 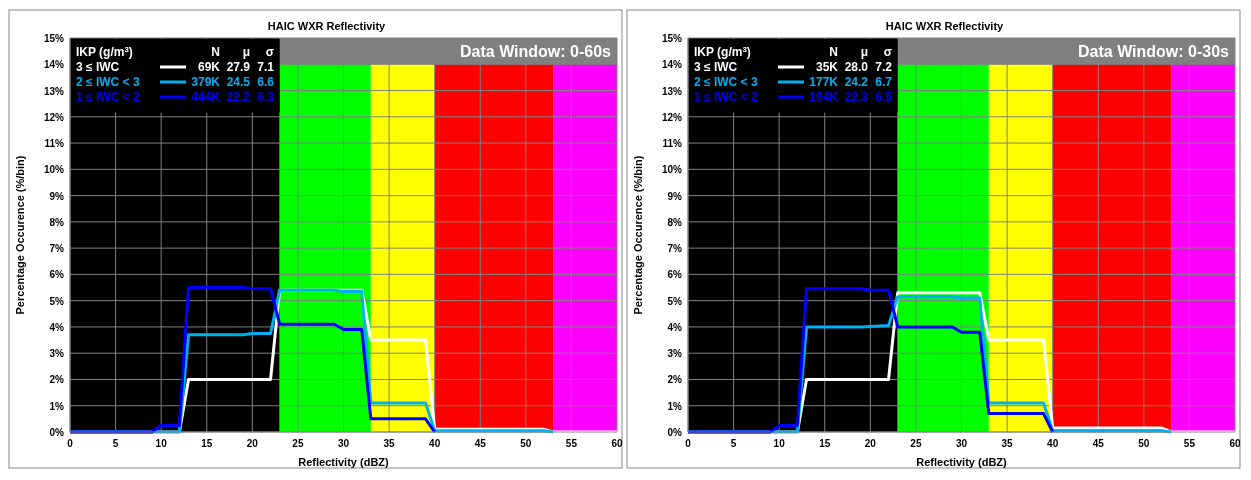 What do you see at coordinates (536, 52) in the screenshot?
I see `annotation: Data Window: 0-60s` at bounding box center [536, 52].